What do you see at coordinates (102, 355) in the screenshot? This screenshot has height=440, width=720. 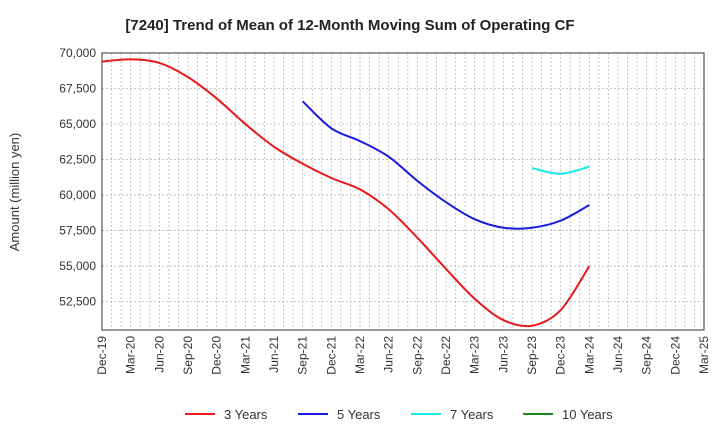 I see `x-tick-label: Dec-19` at bounding box center [102, 355].